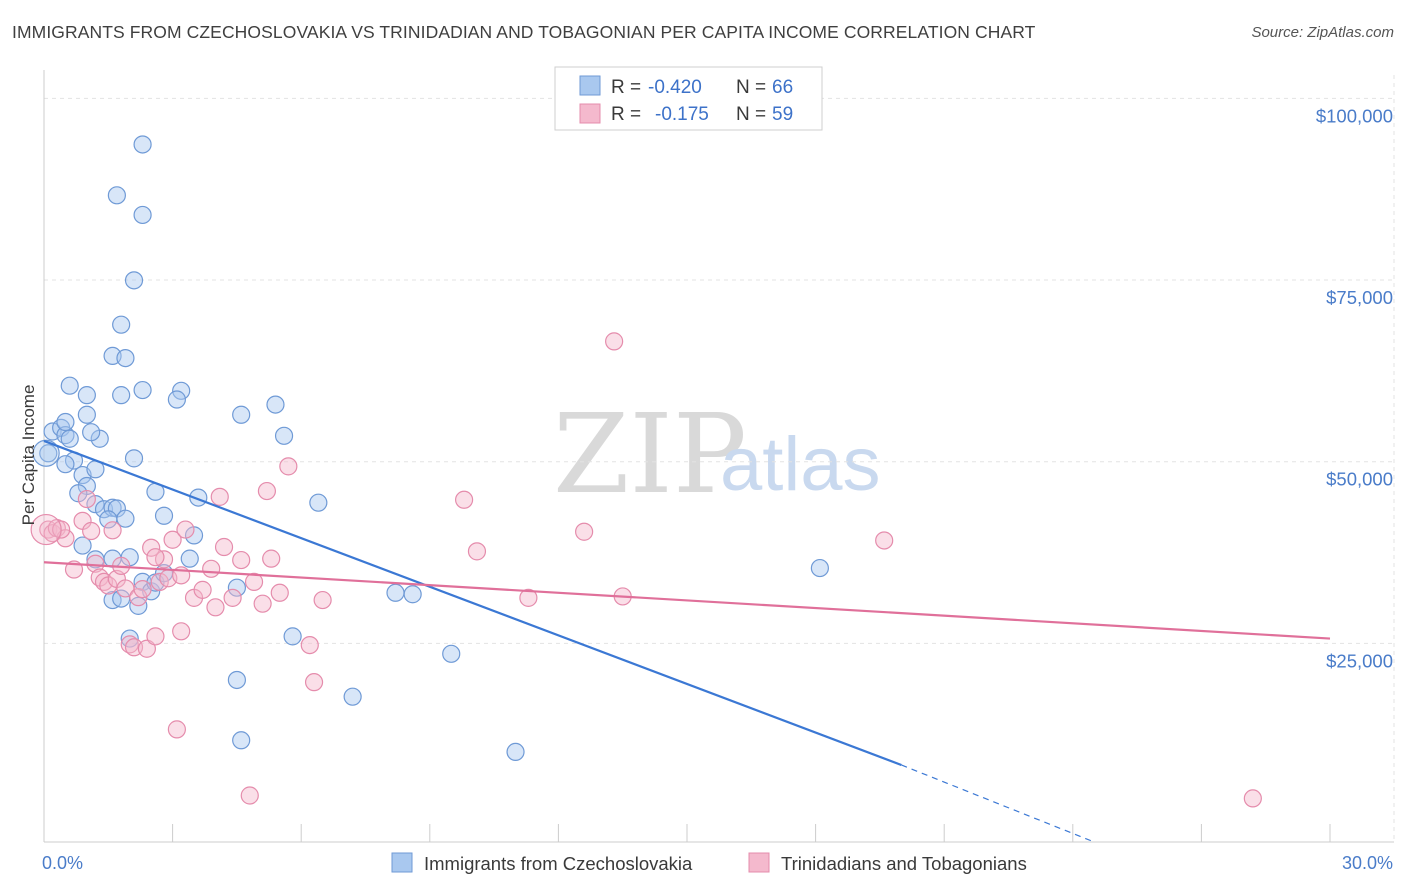 This screenshot has height=892, width=1406. I want to click on bottom-legend-label-1: Immigrants from Czechoslovakia, so click(558, 863).